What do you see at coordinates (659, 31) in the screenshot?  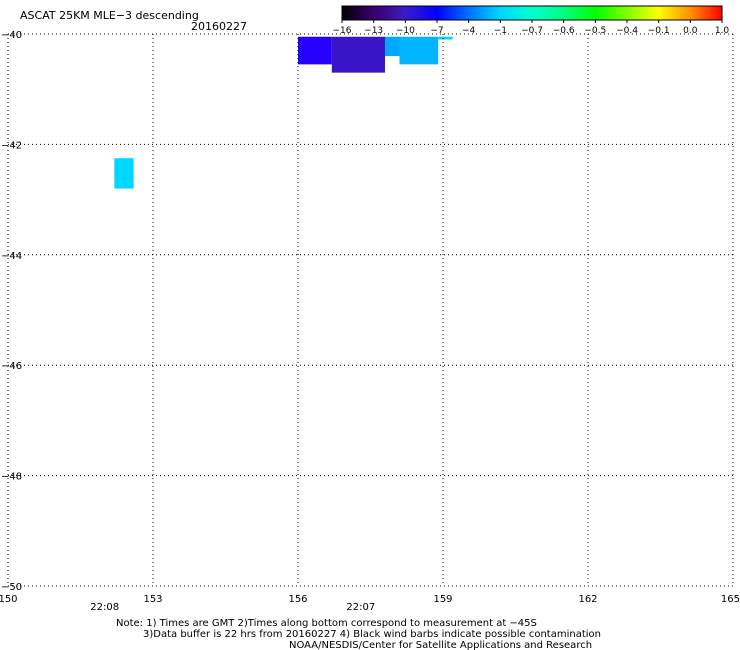 I see `colorbar-label: −0.1` at bounding box center [659, 31].